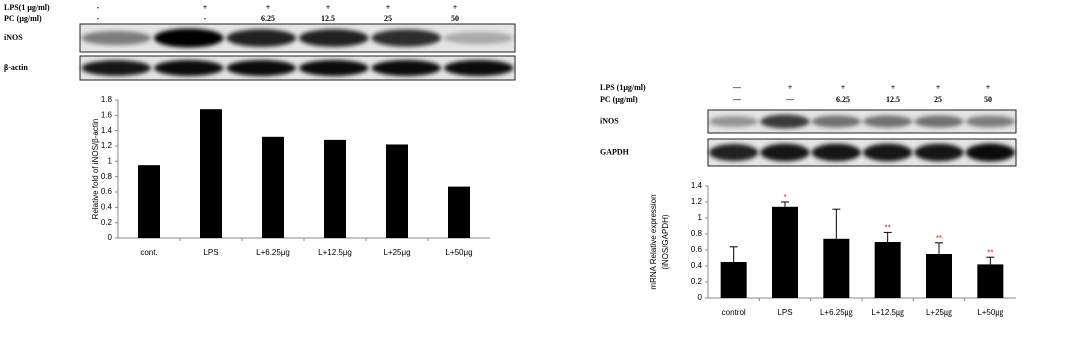 This screenshot has height=342, width=1086. What do you see at coordinates (273, 252) in the screenshot?
I see `x-tick-label: L+6.25μg` at bounding box center [273, 252].